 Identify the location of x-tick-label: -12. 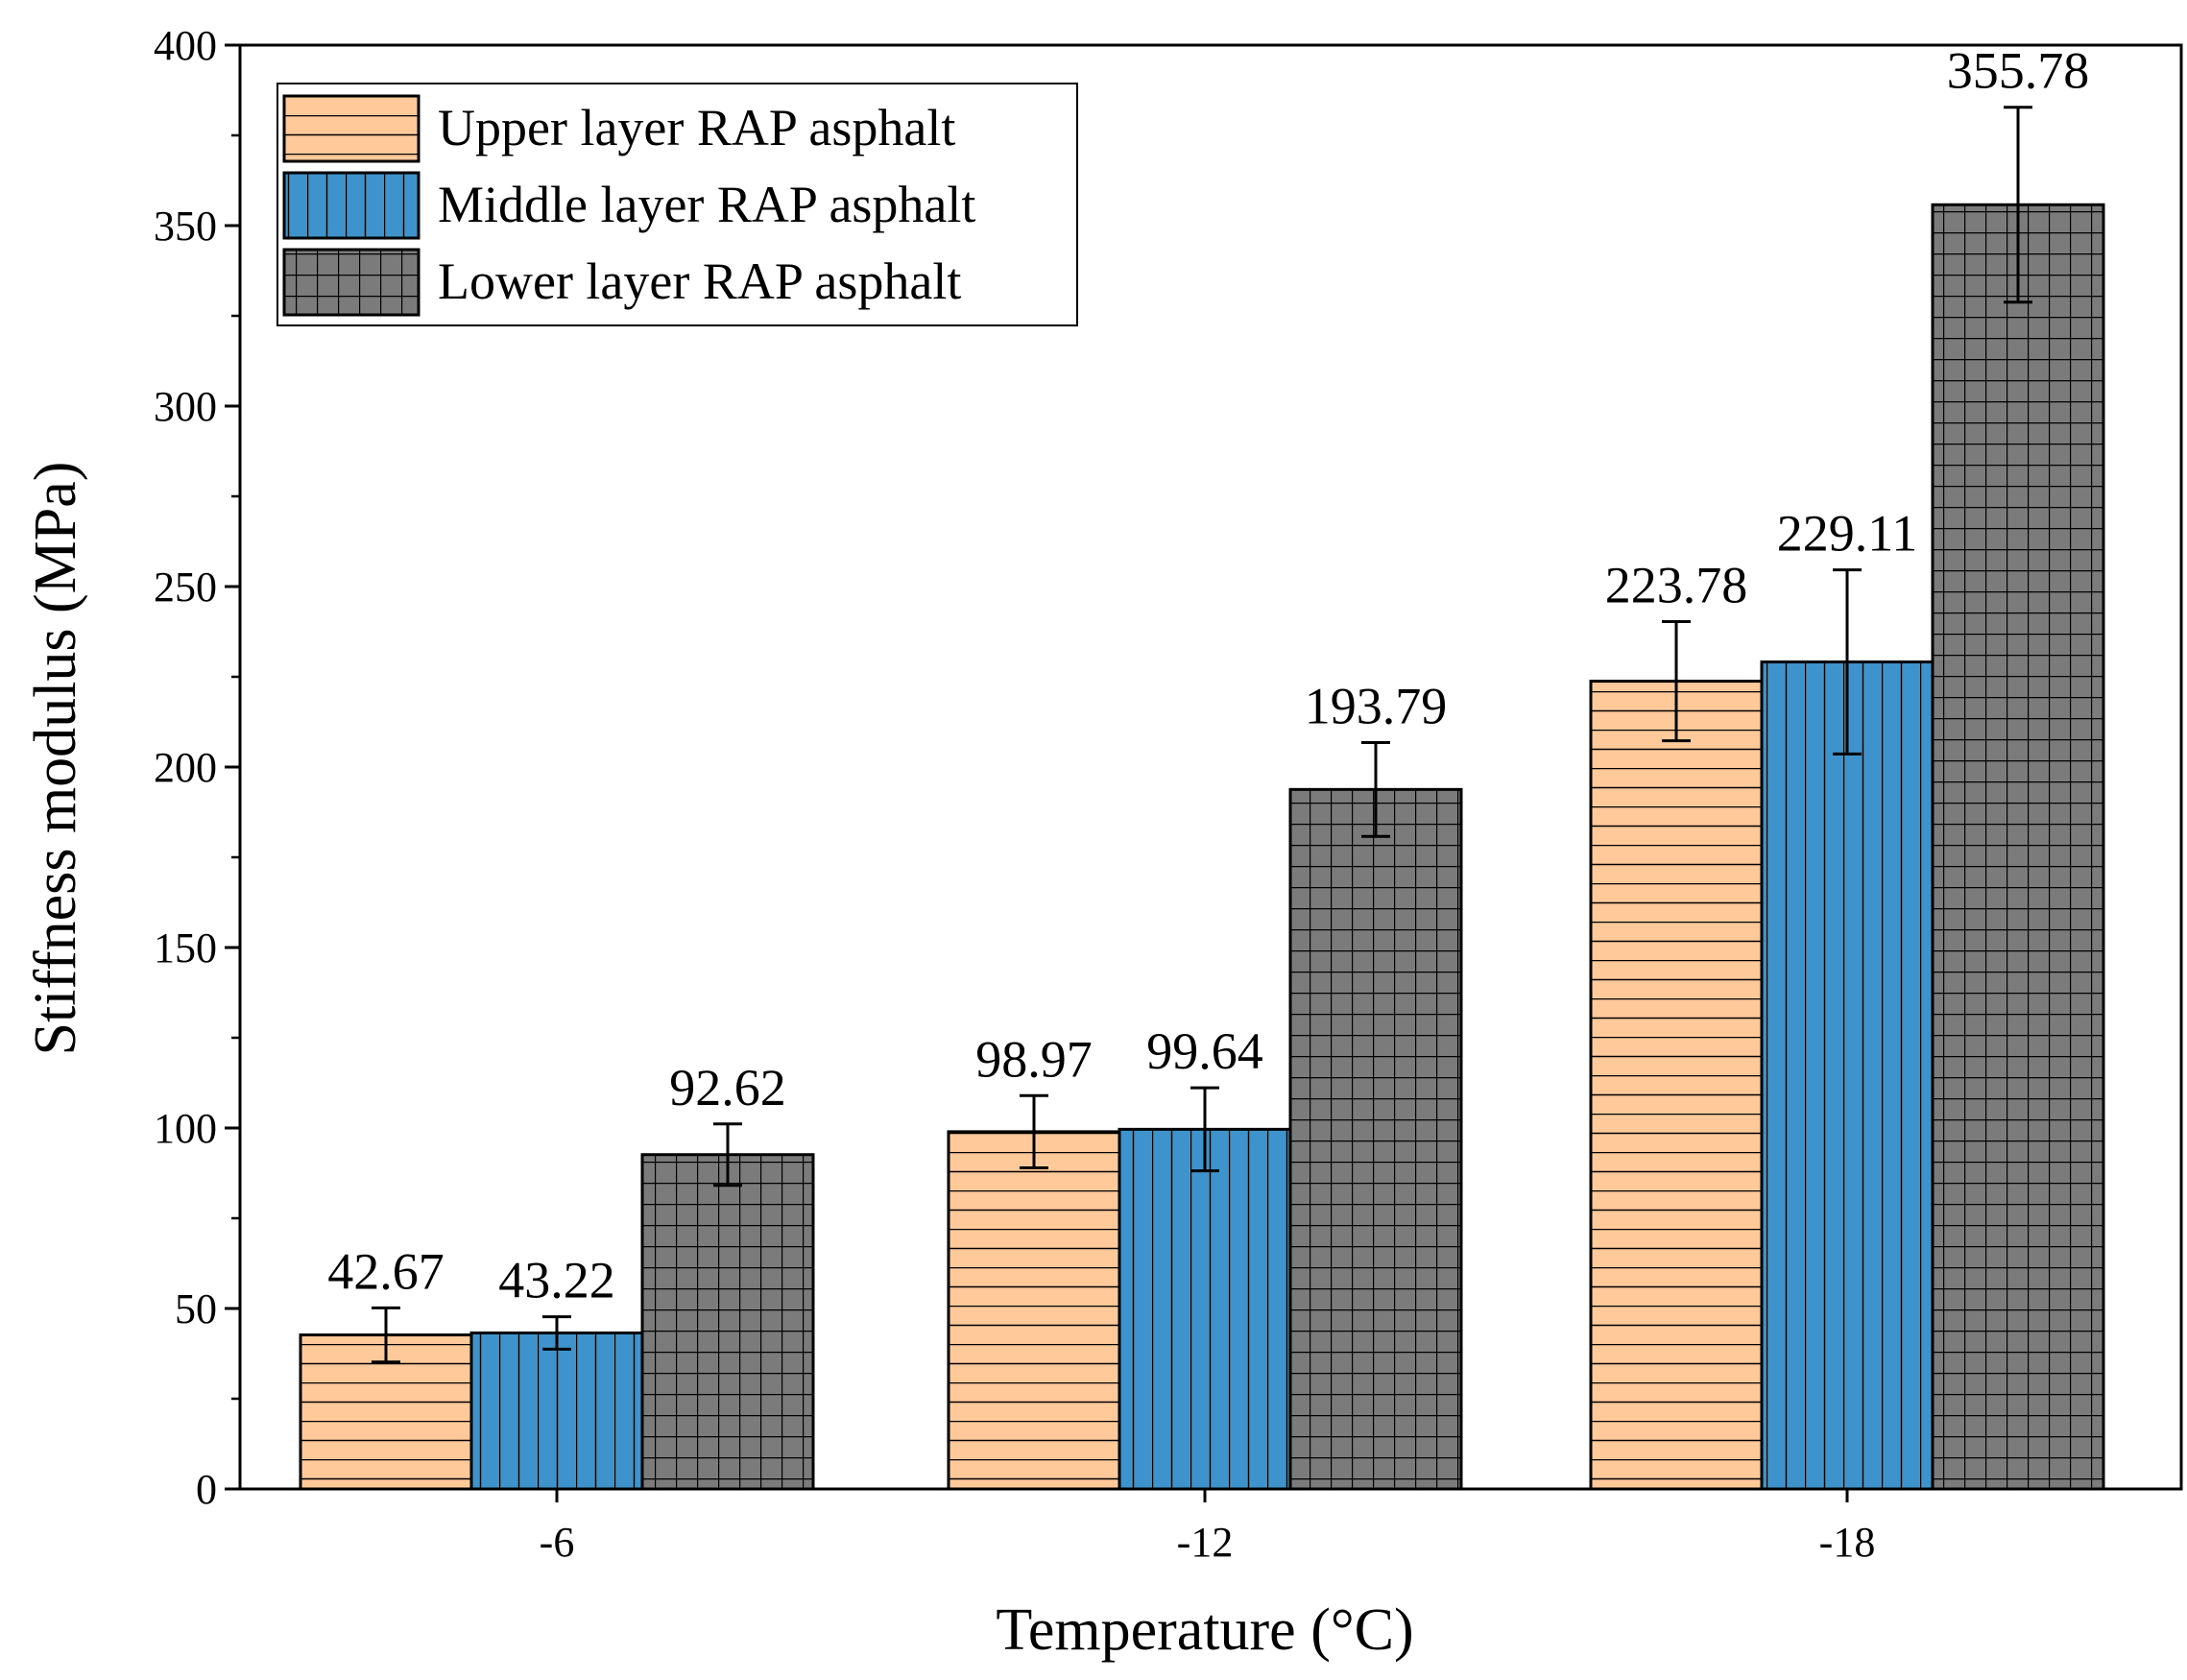
(1205, 1542).